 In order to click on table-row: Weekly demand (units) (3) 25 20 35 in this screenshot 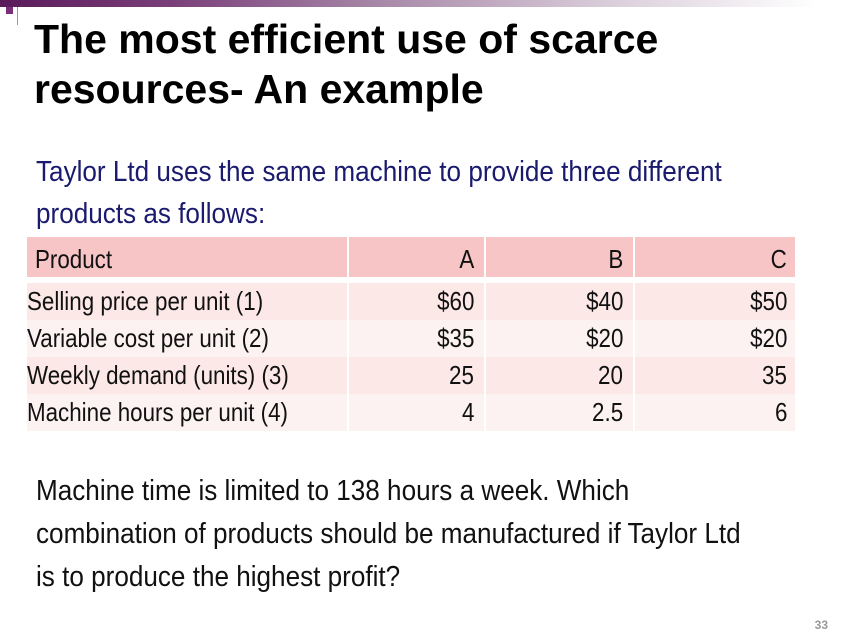, I will do `click(411, 375)`.